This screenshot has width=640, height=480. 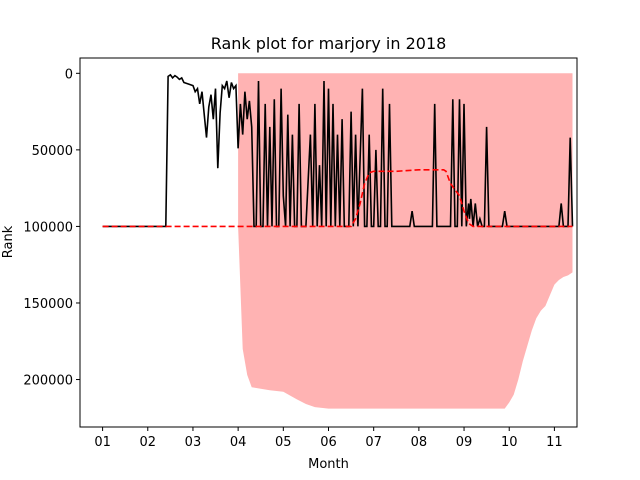 I want to click on x-tick-label: 09, so click(x=464, y=442).